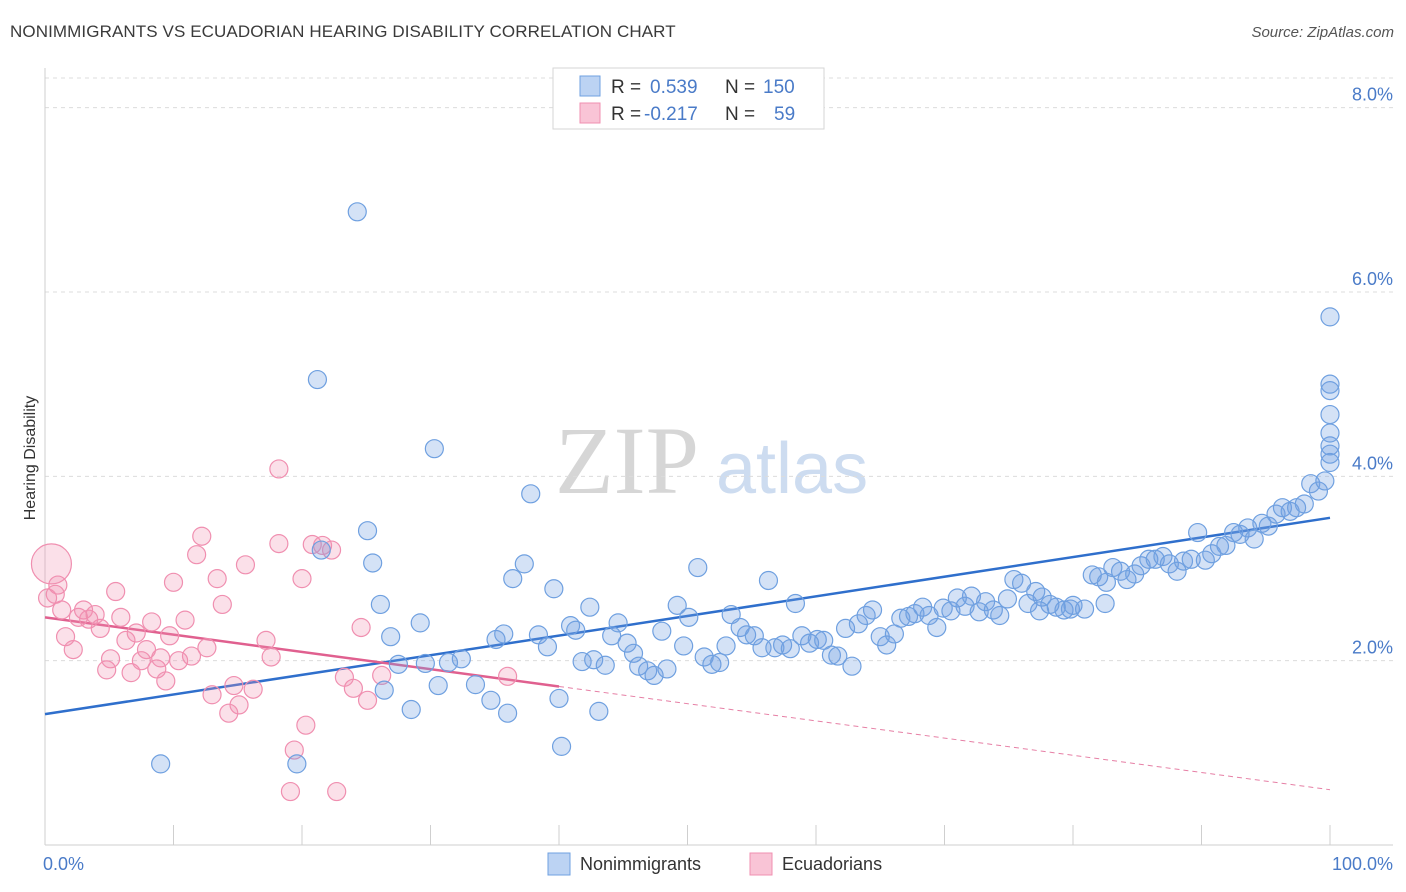 The width and height of the screenshot is (1406, 892). What do you see at coordinates (30, 458) in the screenshot?
I see `y-axis-title: Hearing Disability` at bounding box center [30, 458].